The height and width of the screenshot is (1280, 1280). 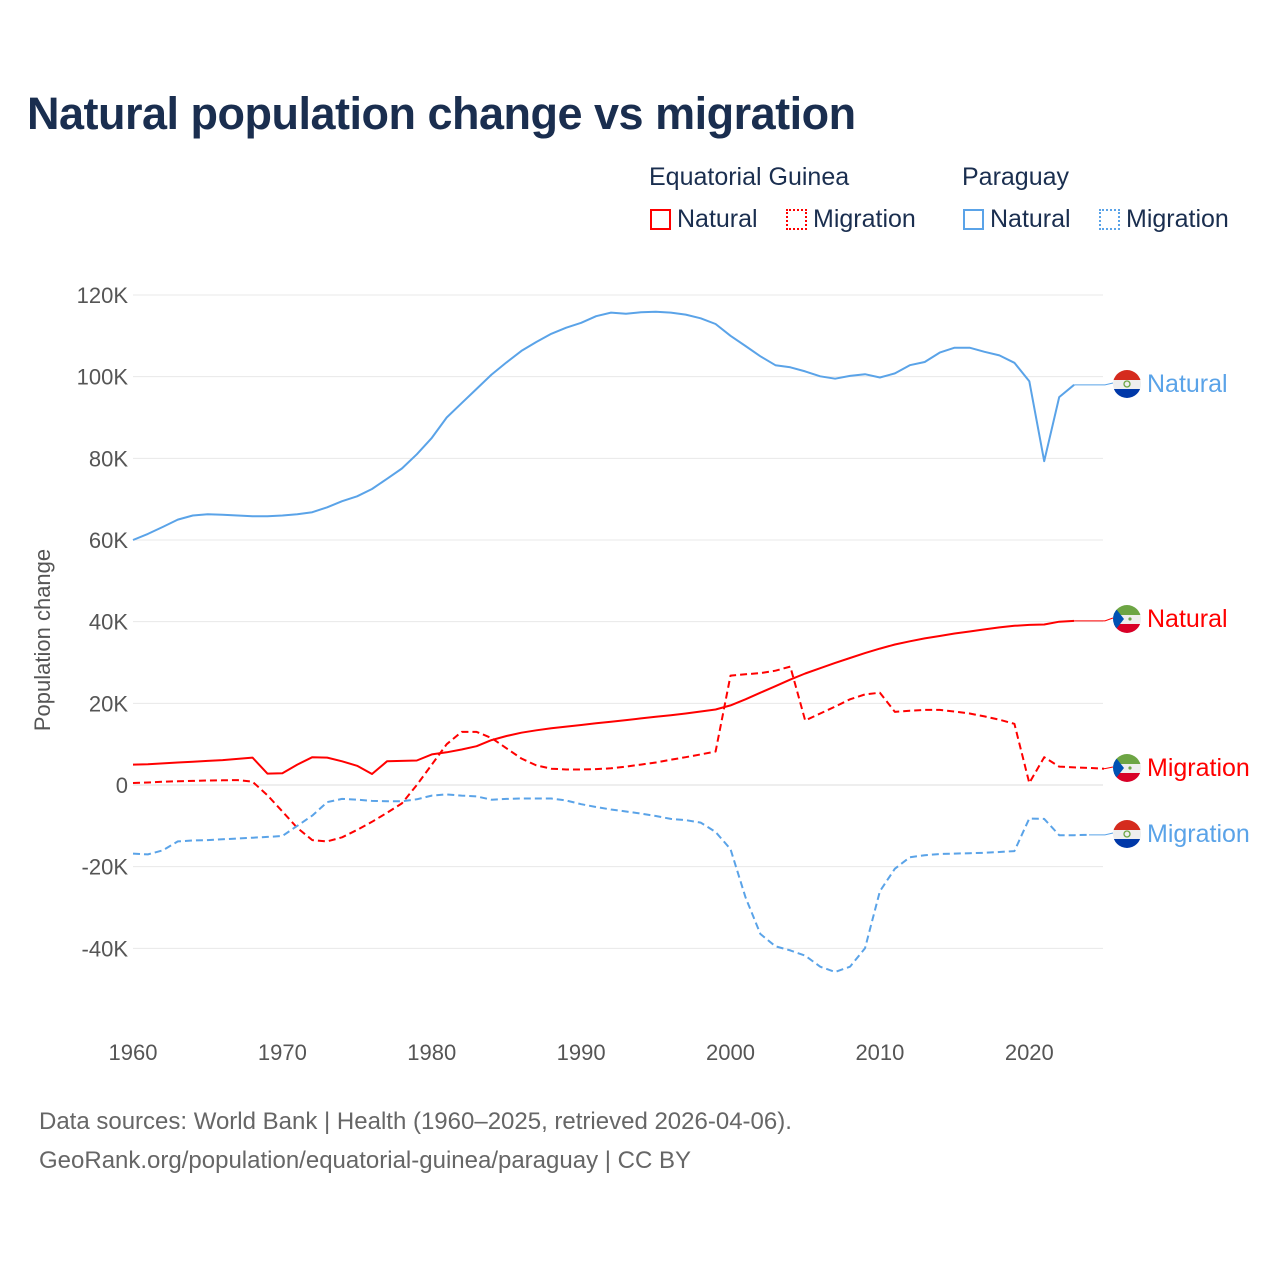 What do you see at coordinates (660, 219) in the screenshot?
I see `legend-swatch-solid-red` at bounding box center [660, 219].